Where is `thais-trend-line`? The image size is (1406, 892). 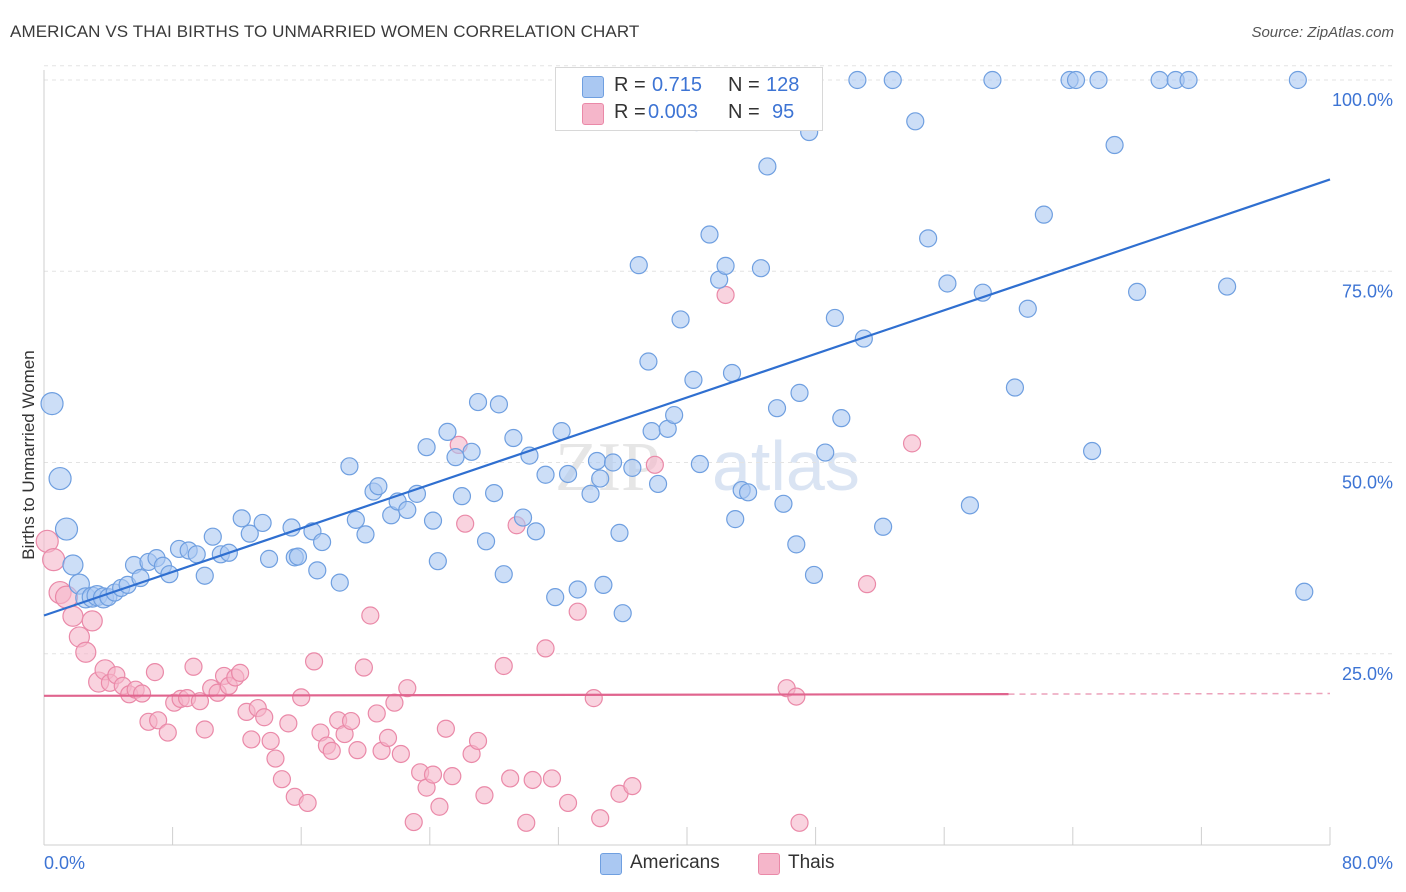 thais-trend-line is located at coordinates (526, 695).